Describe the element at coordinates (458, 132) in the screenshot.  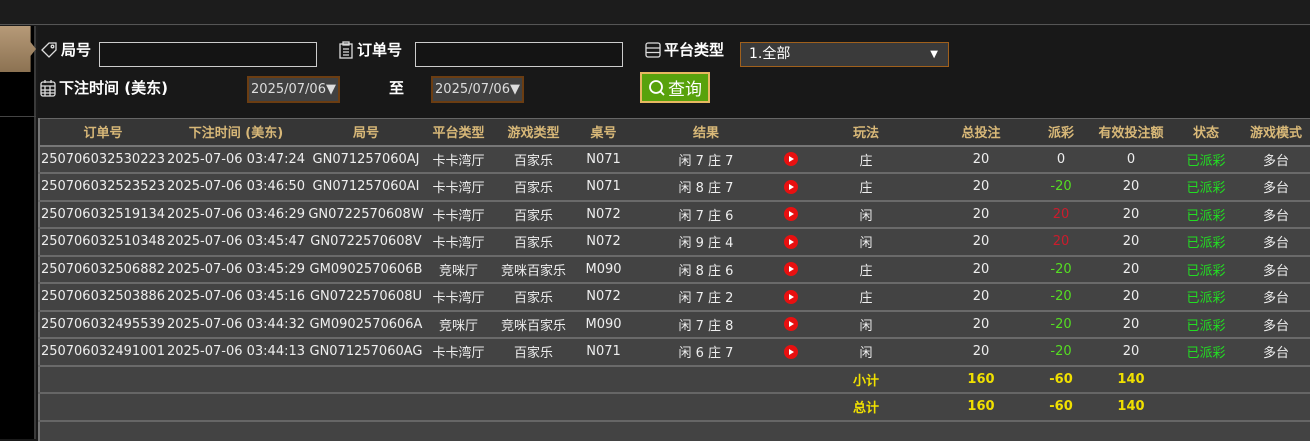
I see `column-header: 平台类型` at that location.